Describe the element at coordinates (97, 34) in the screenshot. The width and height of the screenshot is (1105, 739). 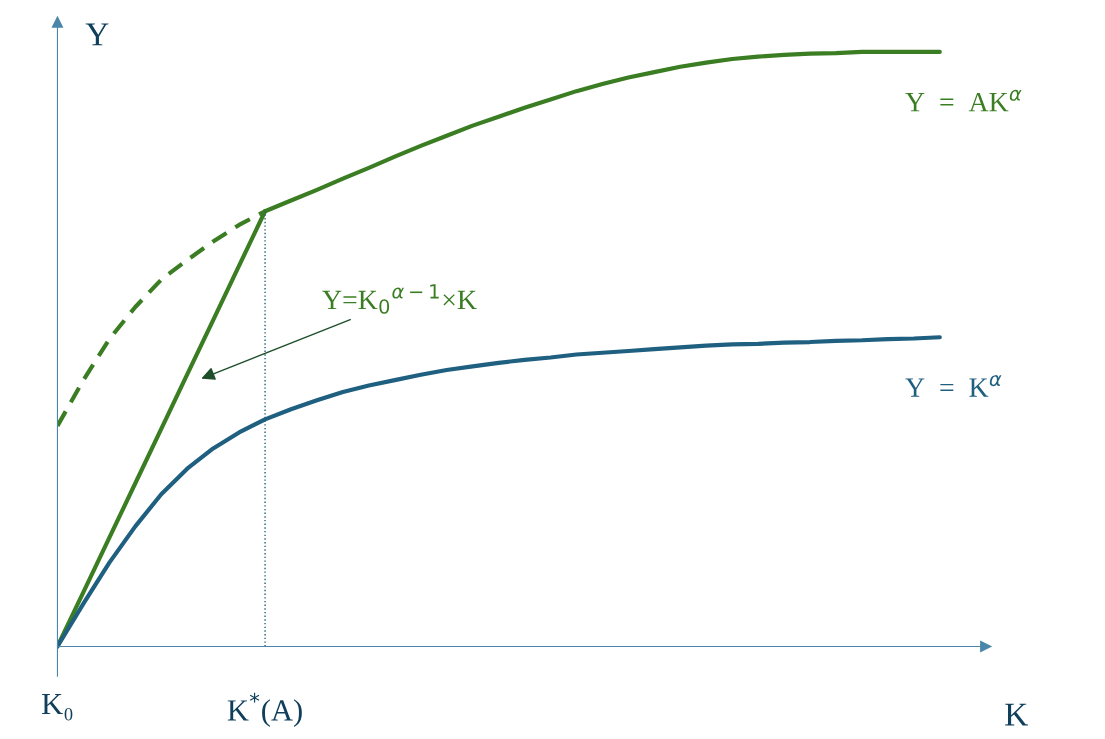
I see `y-axis-title: Y` at that location.